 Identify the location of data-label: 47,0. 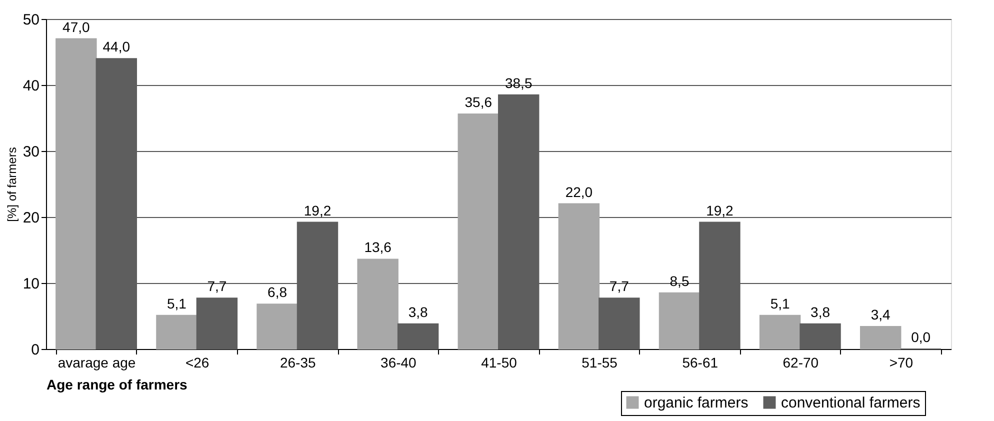
(76, 26).